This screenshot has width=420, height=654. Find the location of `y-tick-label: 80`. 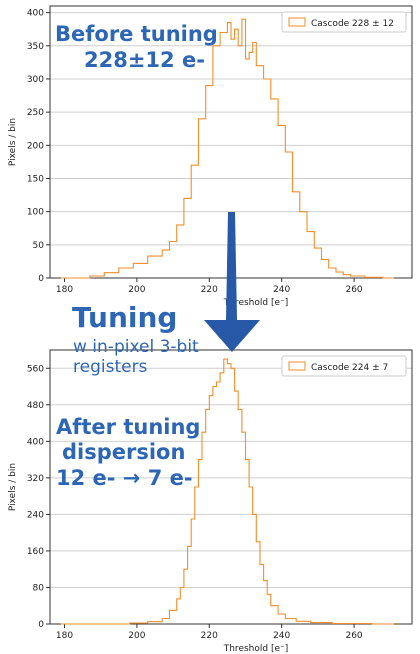

y-tick-label: 80 is located at coordinates (39, 588).